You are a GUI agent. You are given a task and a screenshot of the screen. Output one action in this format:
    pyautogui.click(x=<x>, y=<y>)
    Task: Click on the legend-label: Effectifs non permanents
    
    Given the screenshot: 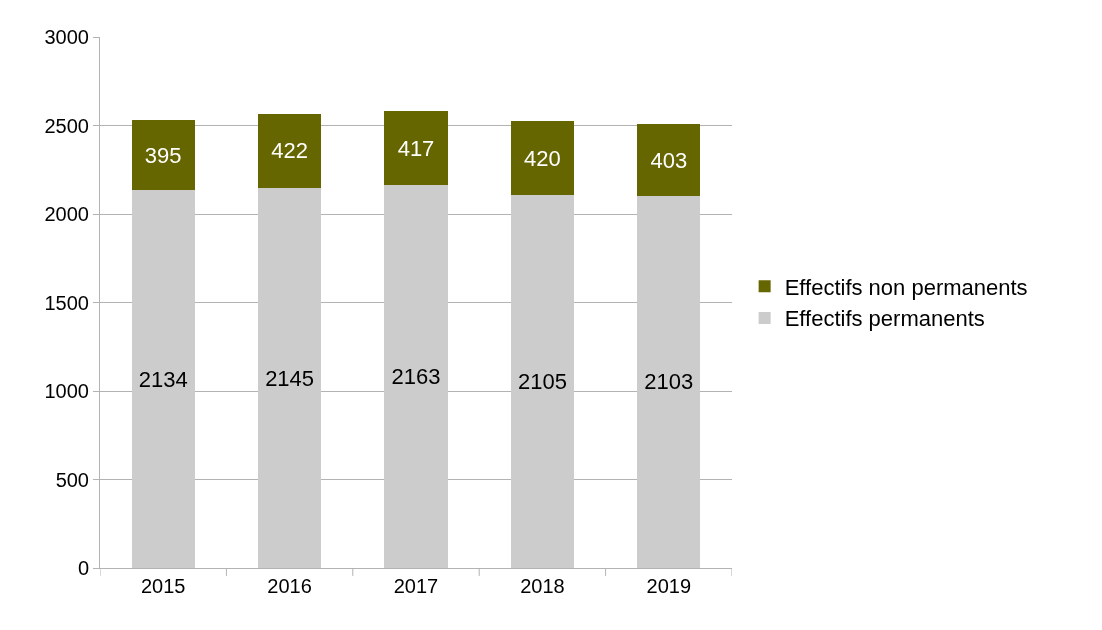 What is the action you would take?
    pyautogui.click(x=906, y=287)
    